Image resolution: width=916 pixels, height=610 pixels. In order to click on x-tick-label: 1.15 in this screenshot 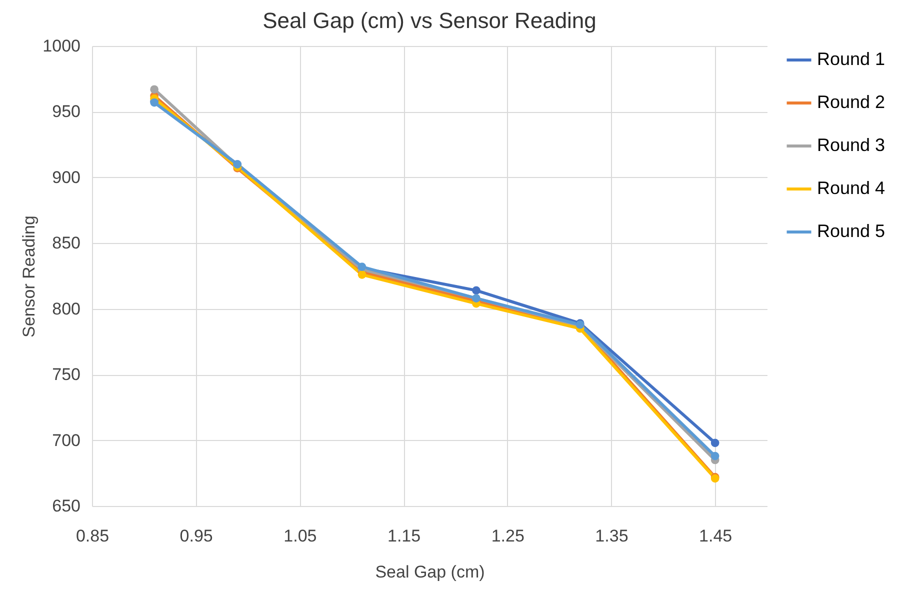, I will do `click(404, 536)`.